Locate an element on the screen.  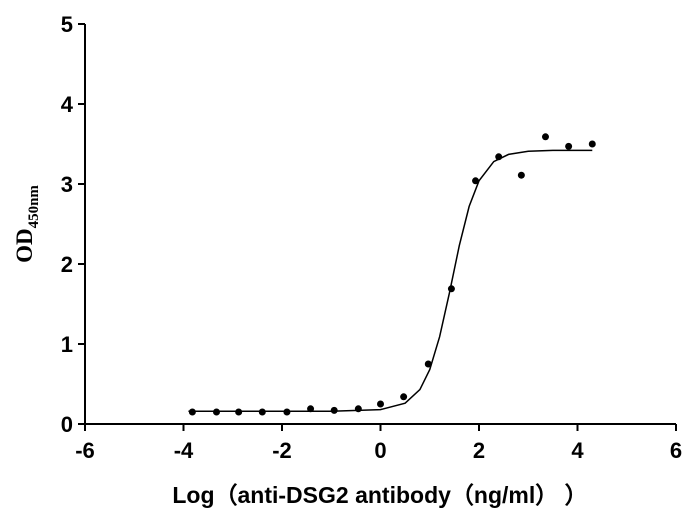
x-tick-label: 6 is located at coordinates (676, 450).